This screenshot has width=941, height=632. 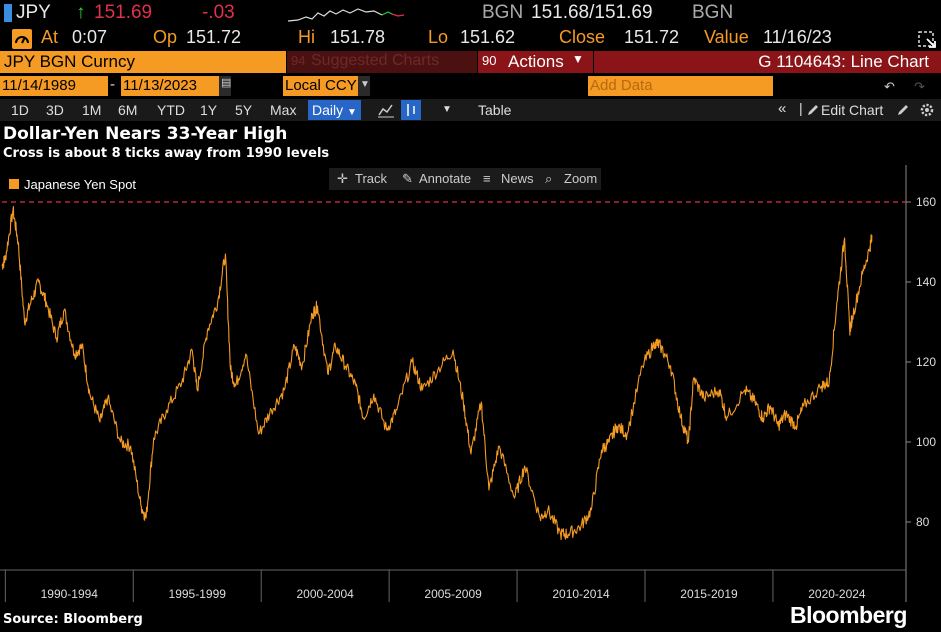 I want to click on x-tick-label: 1990-1994, so click(x=70, y=594).